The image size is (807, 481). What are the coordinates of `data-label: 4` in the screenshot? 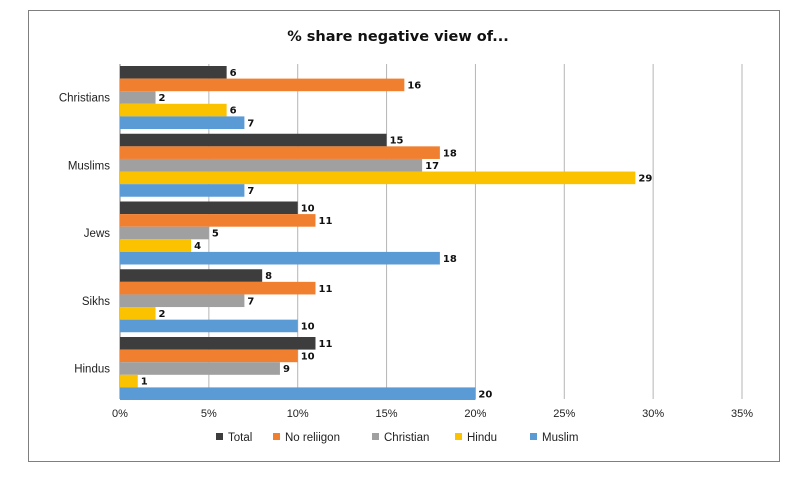 It's located at (197, 246).